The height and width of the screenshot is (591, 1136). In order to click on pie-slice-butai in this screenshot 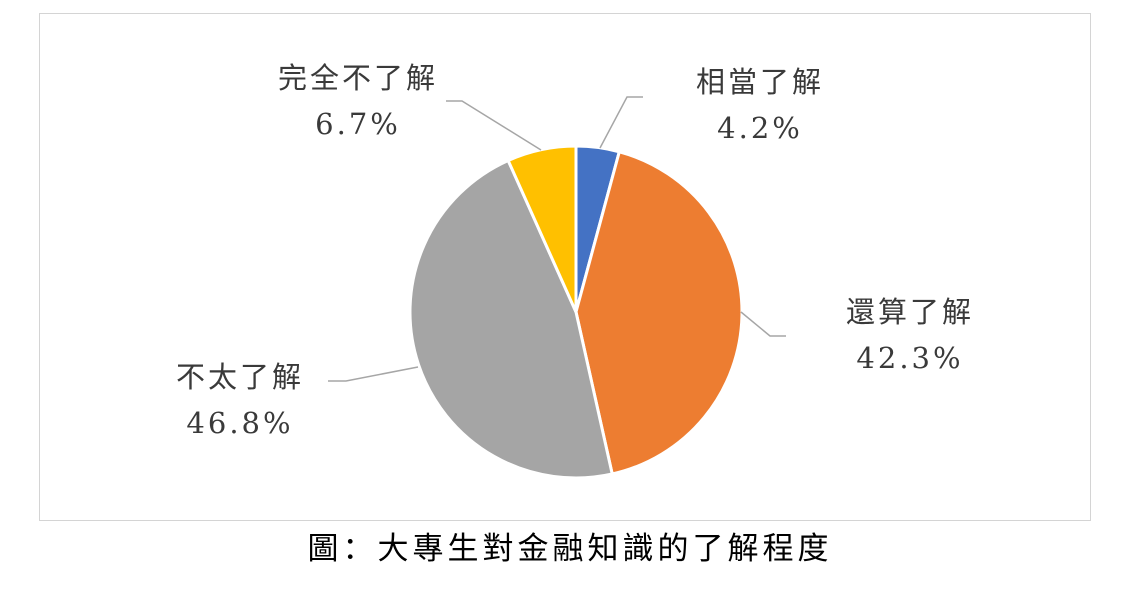, I will do `click(511, 319)`.